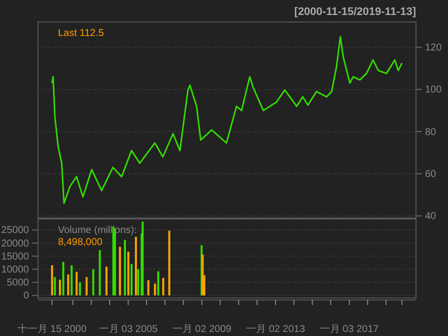  Describe the element at coordinates (80, 242) in the screenshot. I see `annotation: 8,498,000` at that location.